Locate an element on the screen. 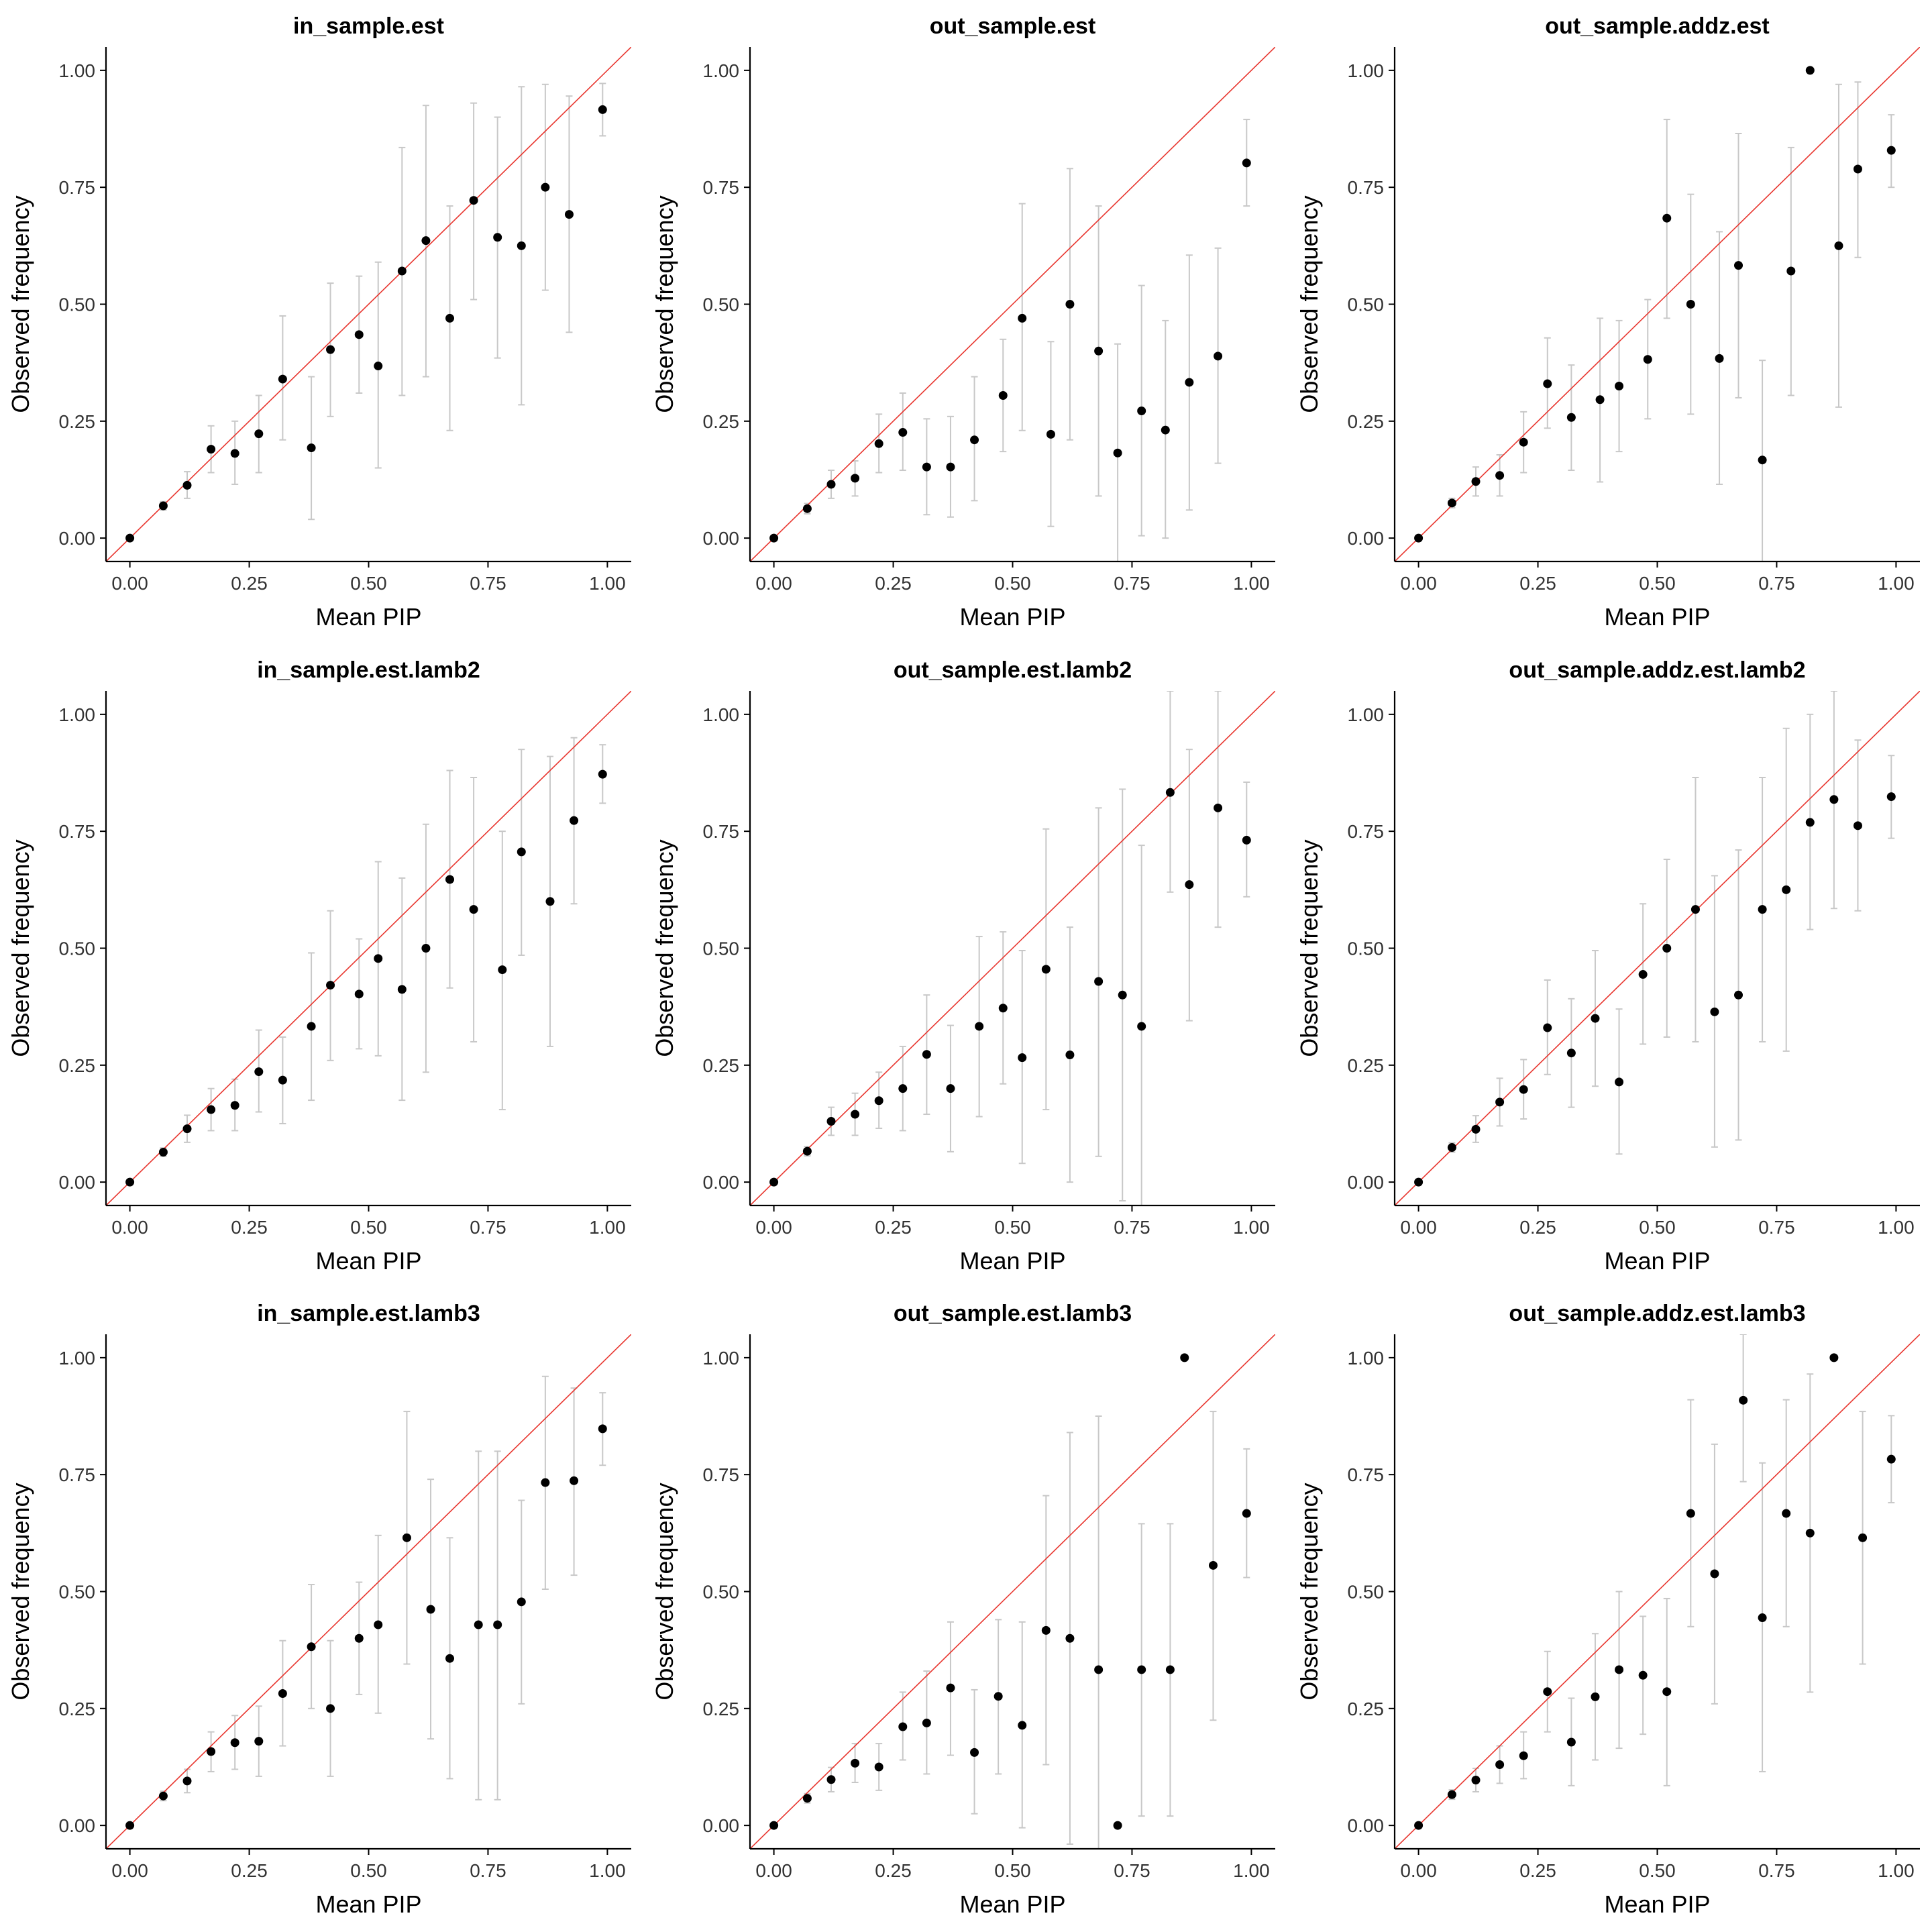 The width and height of the screenshot is (1932, 1932). x-tick-label: 0.75 is located at coordinates (488, 583).